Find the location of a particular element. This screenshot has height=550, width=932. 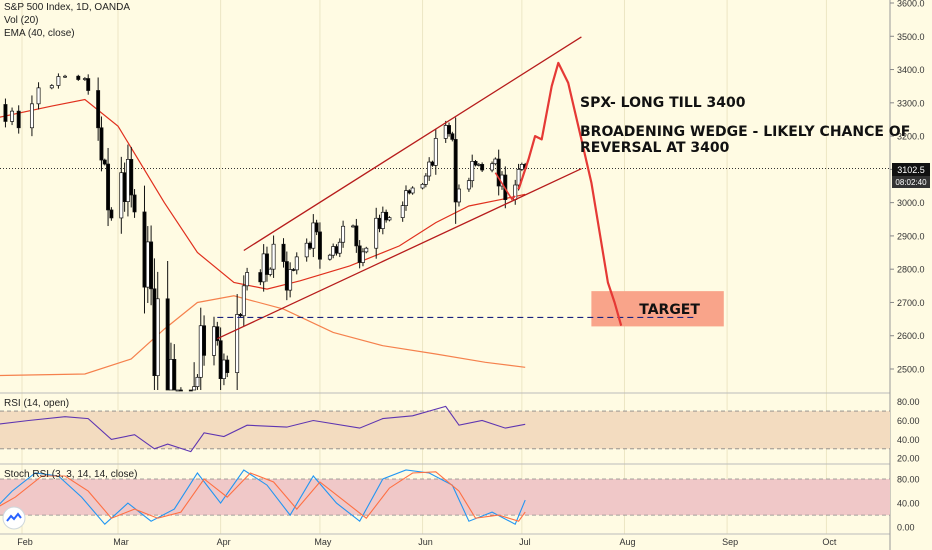

chart-logo-icon is located at coordinates (14, 517).